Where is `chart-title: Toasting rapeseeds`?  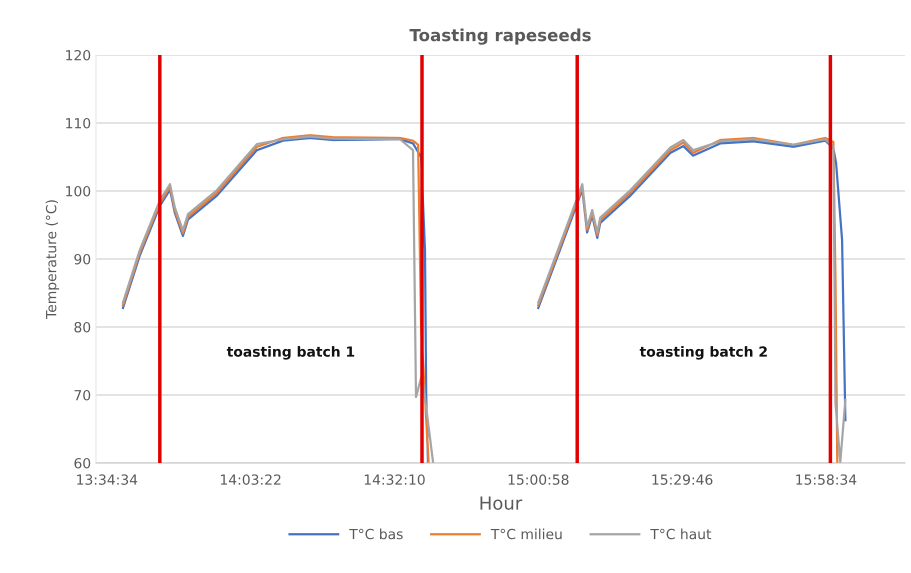 chart-title: Toasting rapeseeds is located at coordinates (500, 36).